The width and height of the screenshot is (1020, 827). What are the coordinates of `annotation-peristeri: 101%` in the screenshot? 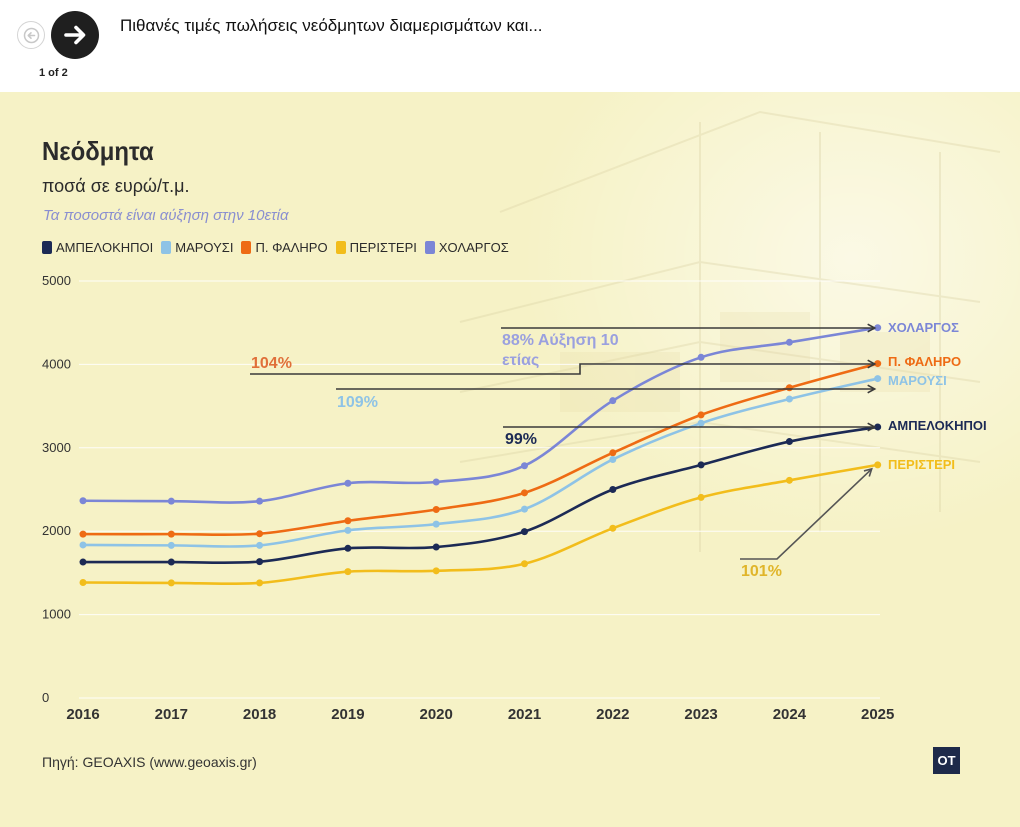 It's located at (761, 571).